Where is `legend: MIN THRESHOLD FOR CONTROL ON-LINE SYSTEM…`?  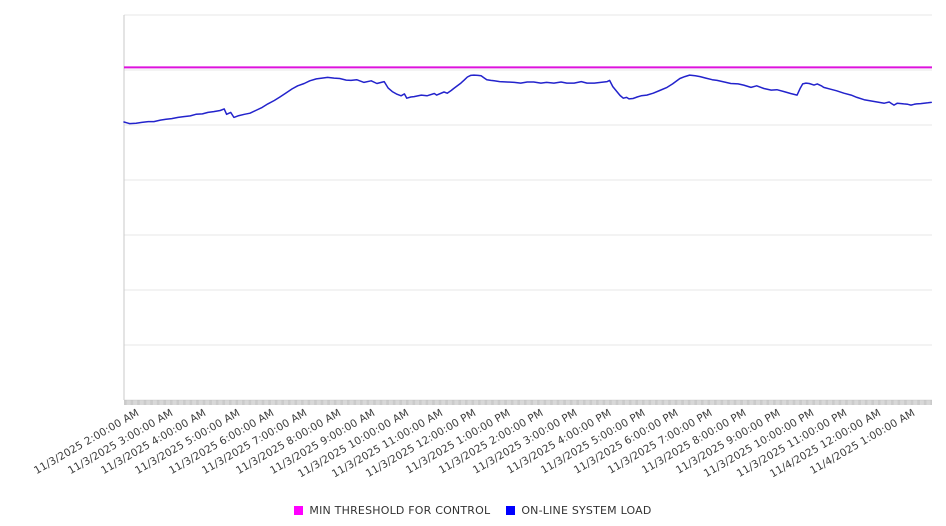
legend: MIN THRESHOLD FOR CONTROL ON-LINE SYSTEM… is located at coordinates (473, 510).